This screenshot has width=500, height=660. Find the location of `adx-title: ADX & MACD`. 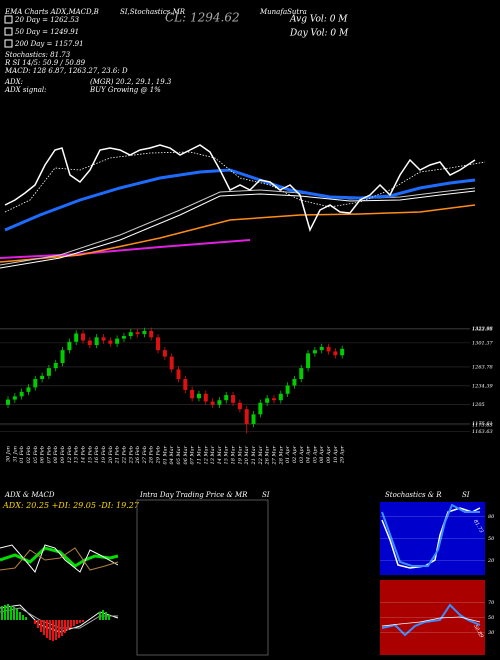

adx-title: ADX & MACD is located at coordinates (29, 495).